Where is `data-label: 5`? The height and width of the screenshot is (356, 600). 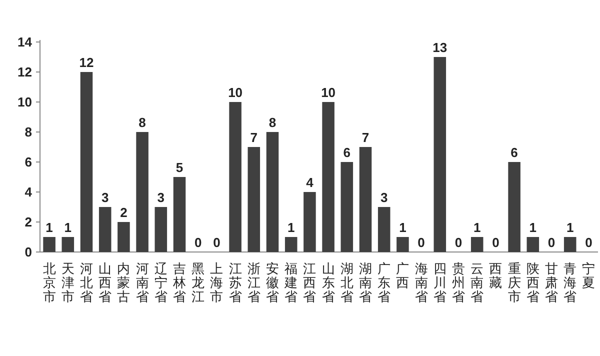
data-label: 5 is located at coordinates (180, 167).